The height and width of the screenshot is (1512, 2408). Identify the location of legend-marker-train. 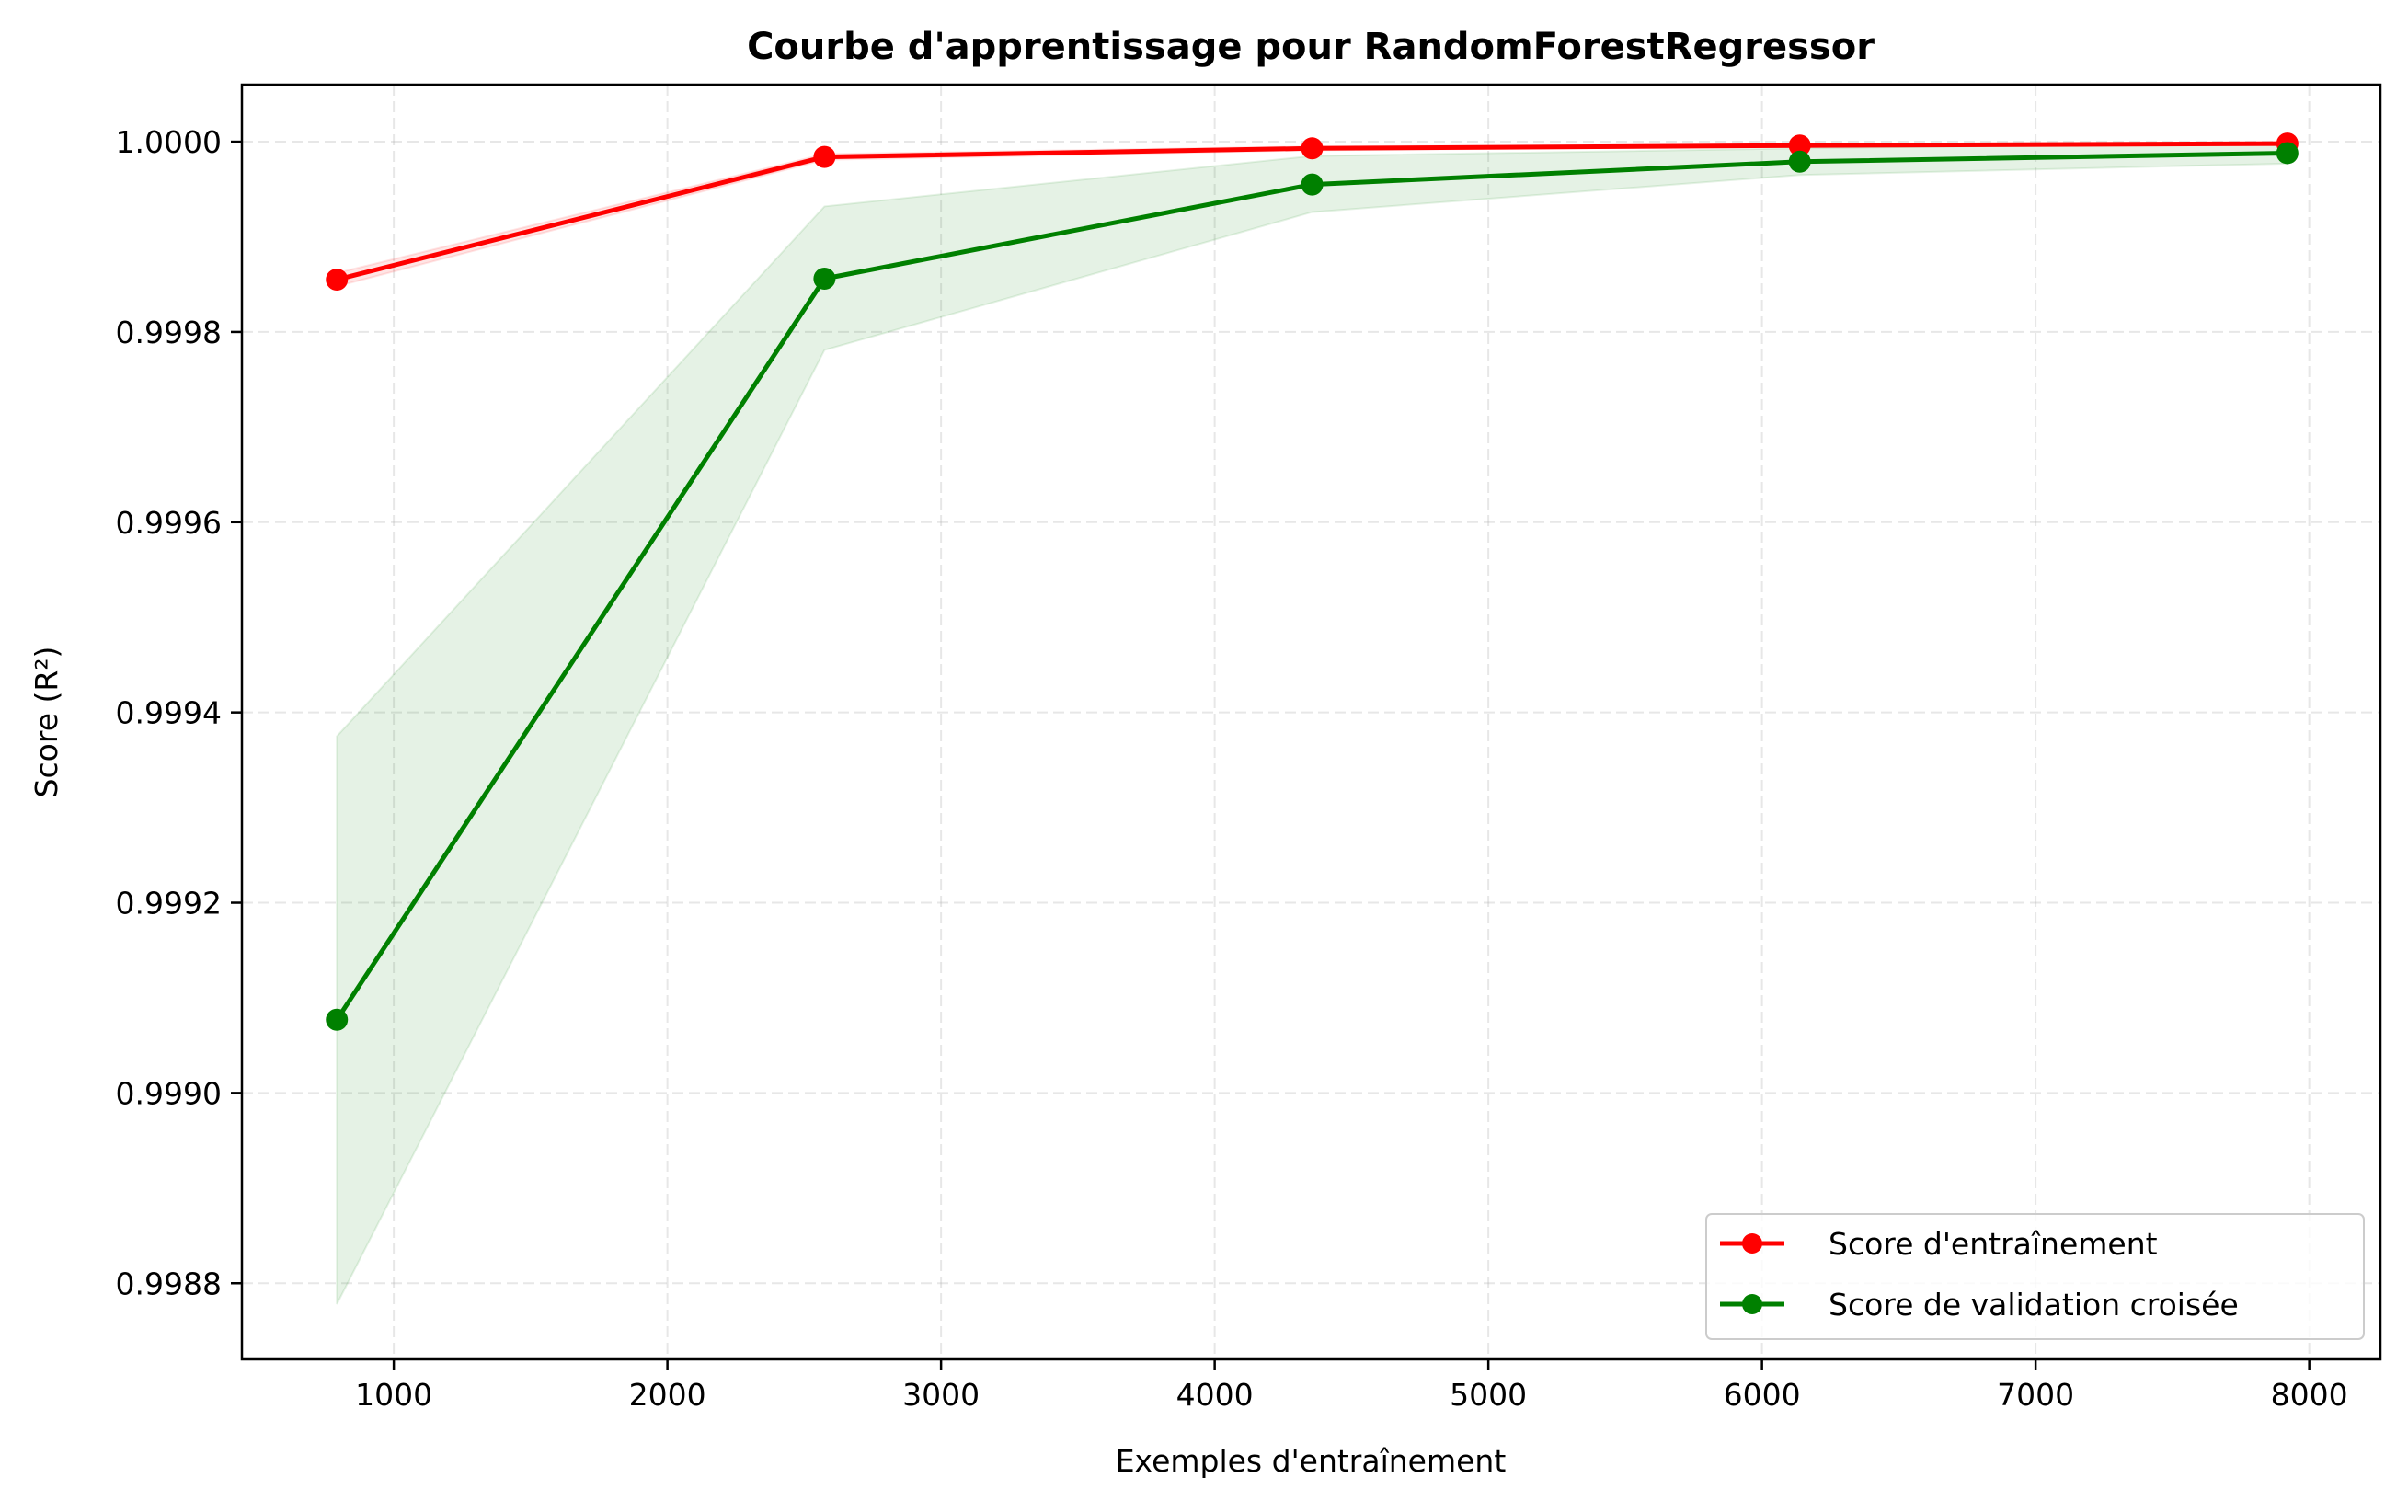
(1752, 1243).